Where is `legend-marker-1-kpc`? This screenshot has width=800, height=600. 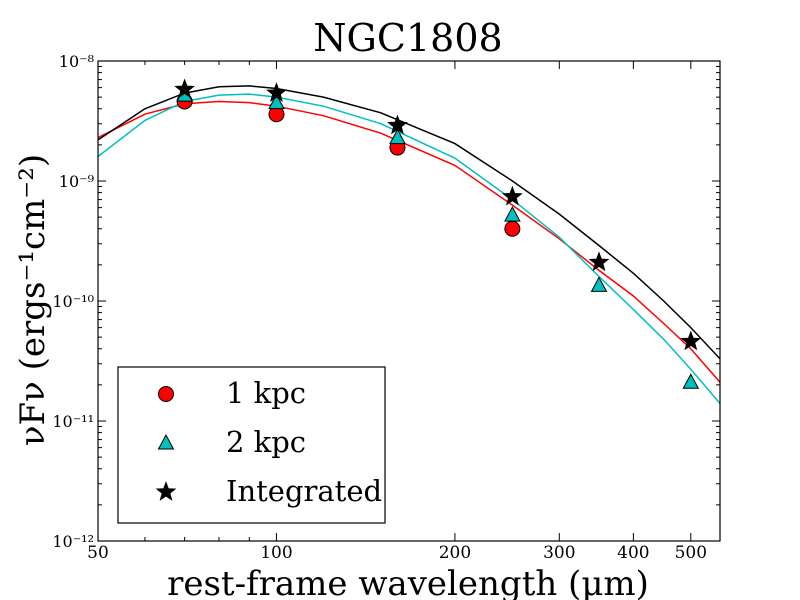 legend-marker-1-kpc is located at coordinates (166, 394).